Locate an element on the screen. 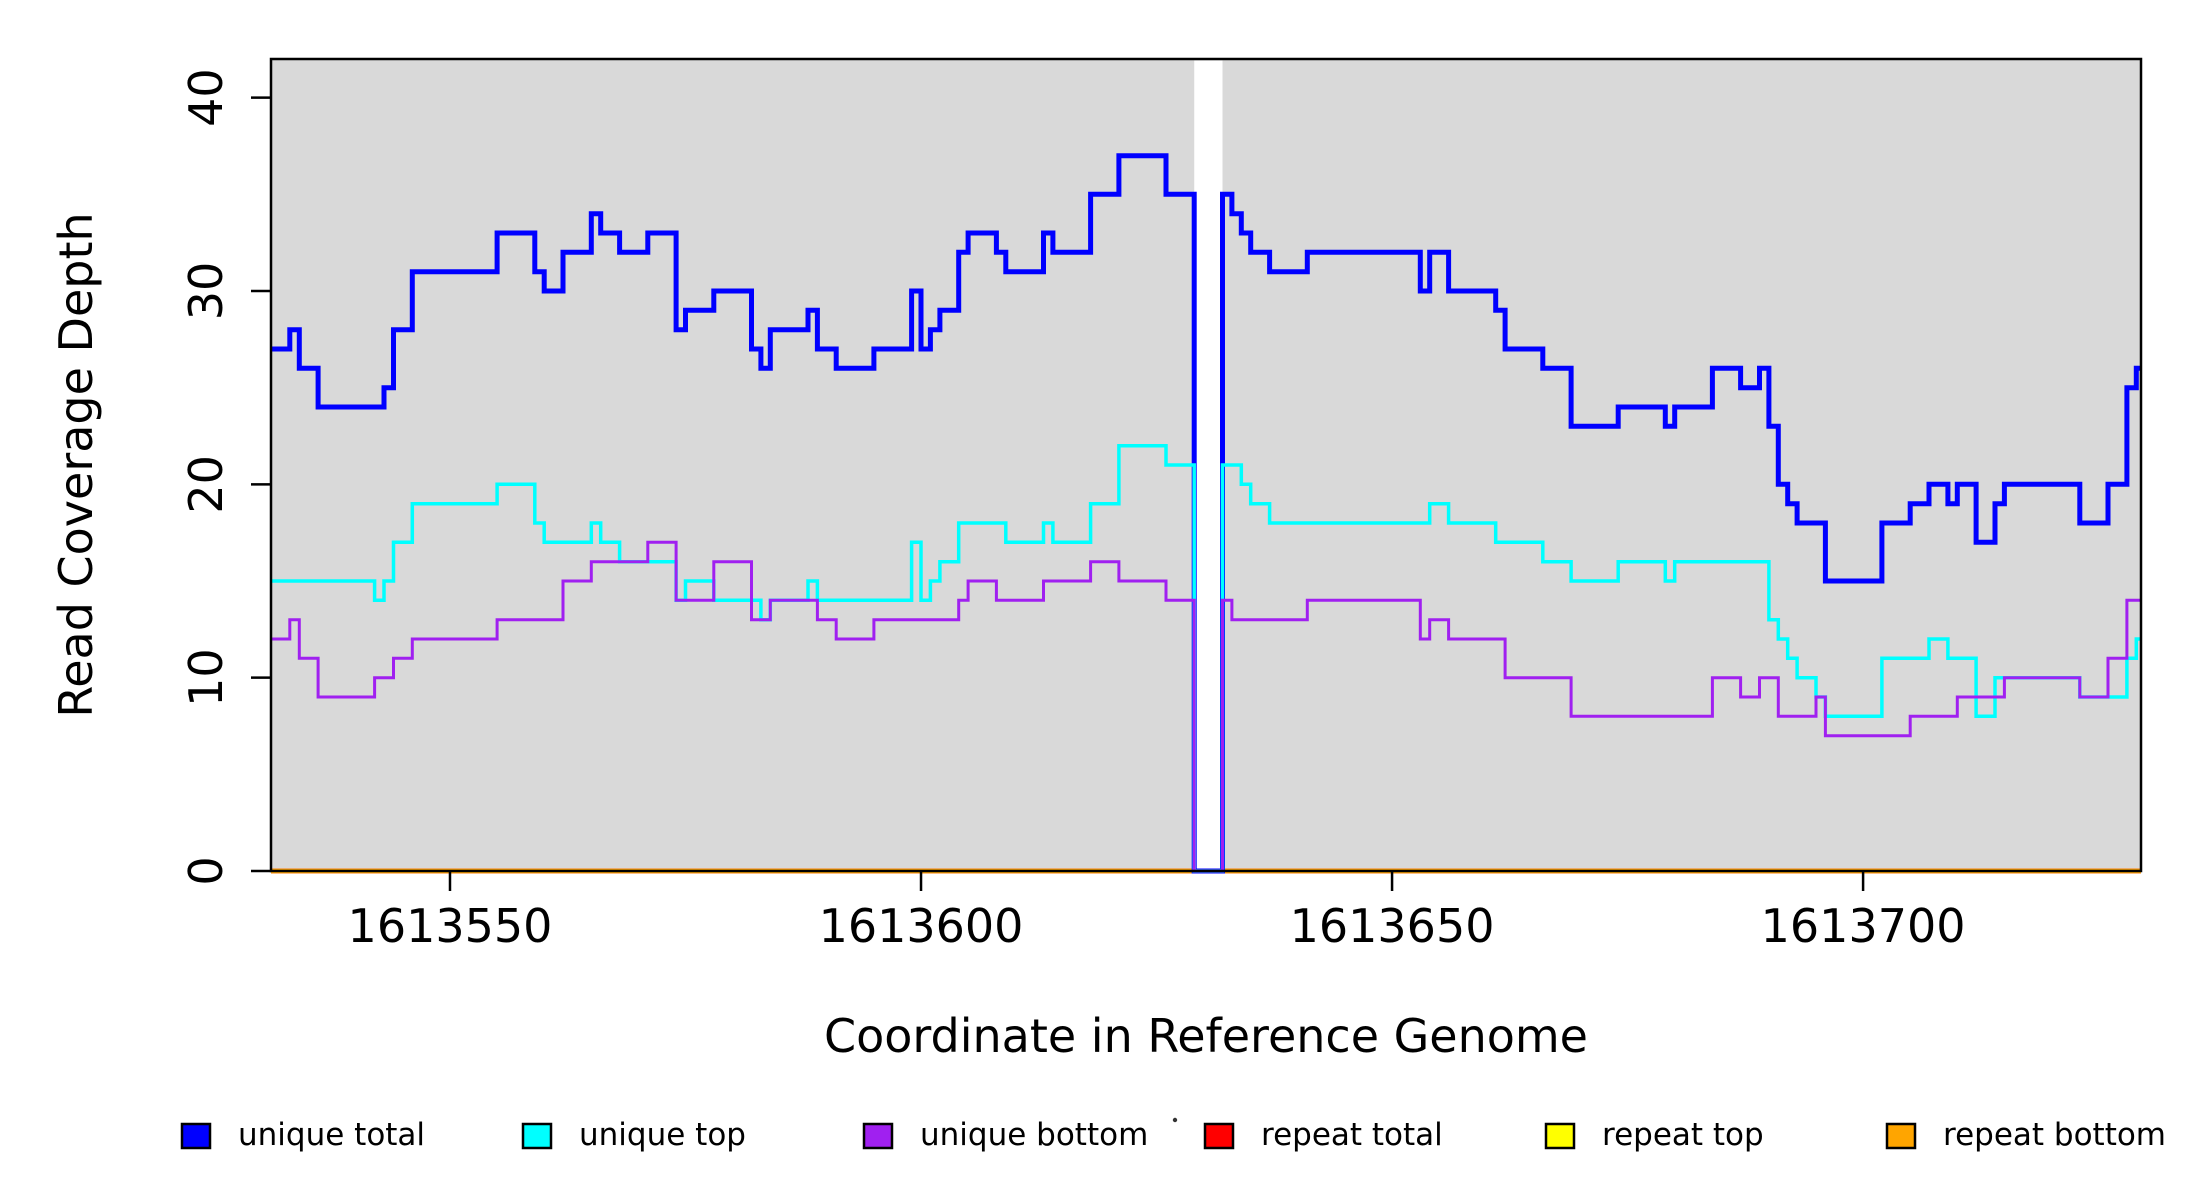  x-tick-label: 1613700 is located at coordinates (1863, 926).